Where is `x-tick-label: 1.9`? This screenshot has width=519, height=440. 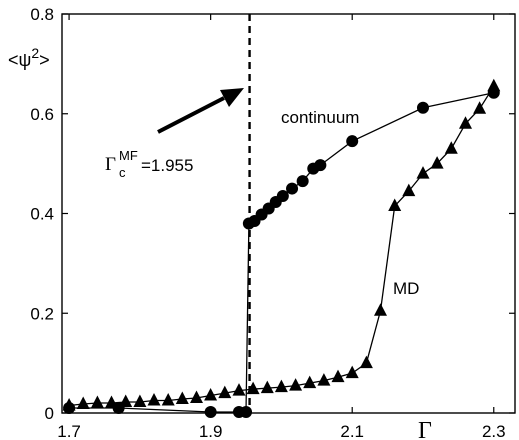 x-tick-label: 1.9 is located at coordinates (211, 431).